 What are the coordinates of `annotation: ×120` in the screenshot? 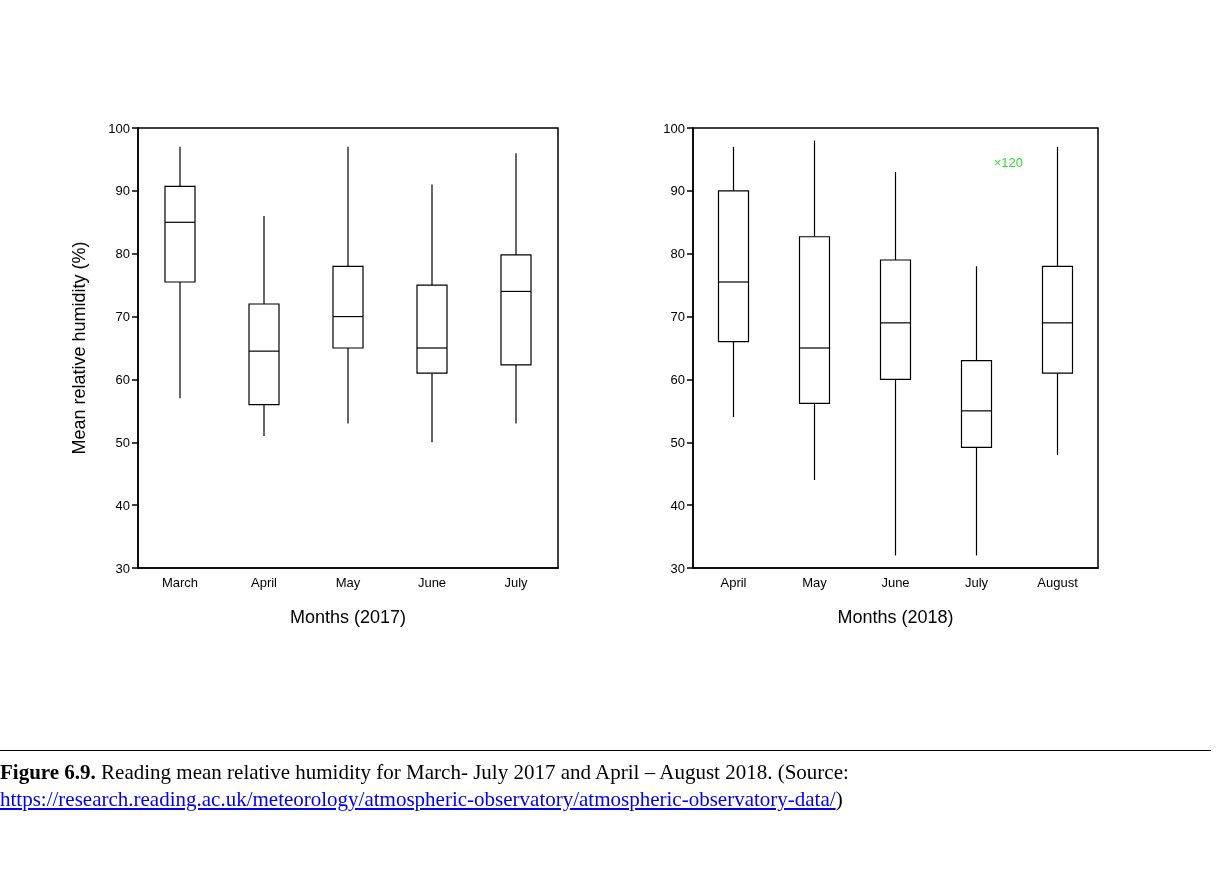 It's located at (1008, 162).